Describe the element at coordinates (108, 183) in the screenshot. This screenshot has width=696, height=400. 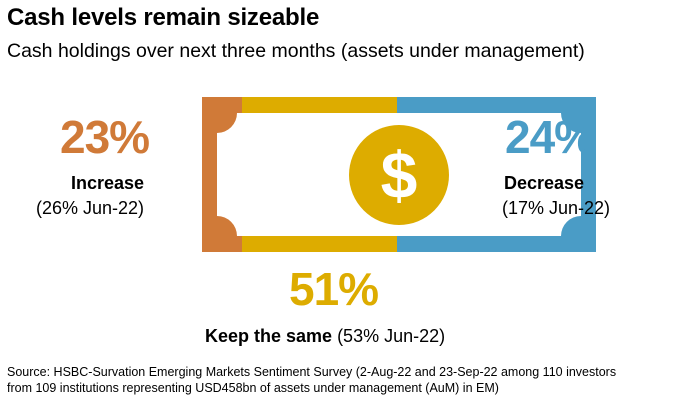
I see `increase-label: Increase` at that location.